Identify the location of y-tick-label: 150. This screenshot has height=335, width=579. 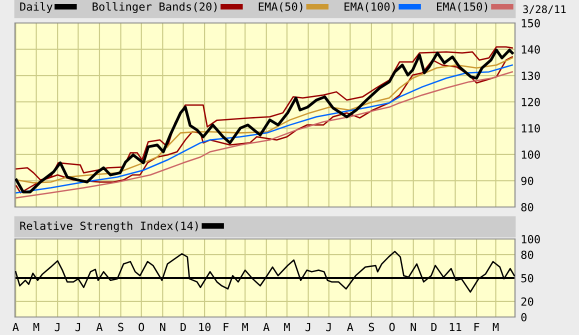
(531, 23).